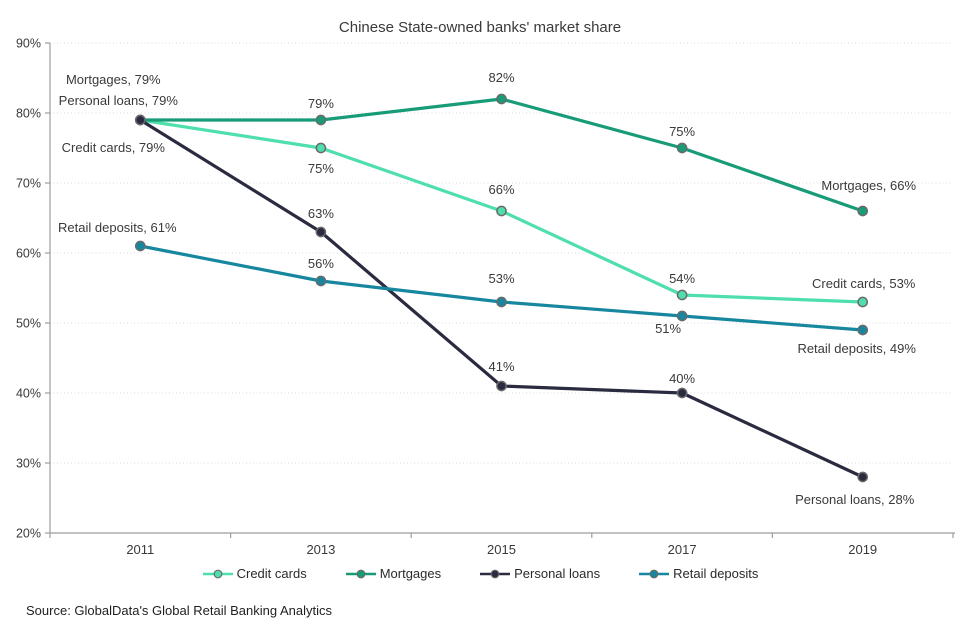  I want to click on data-label: Retail deposits, 49%, so click(856, 348).